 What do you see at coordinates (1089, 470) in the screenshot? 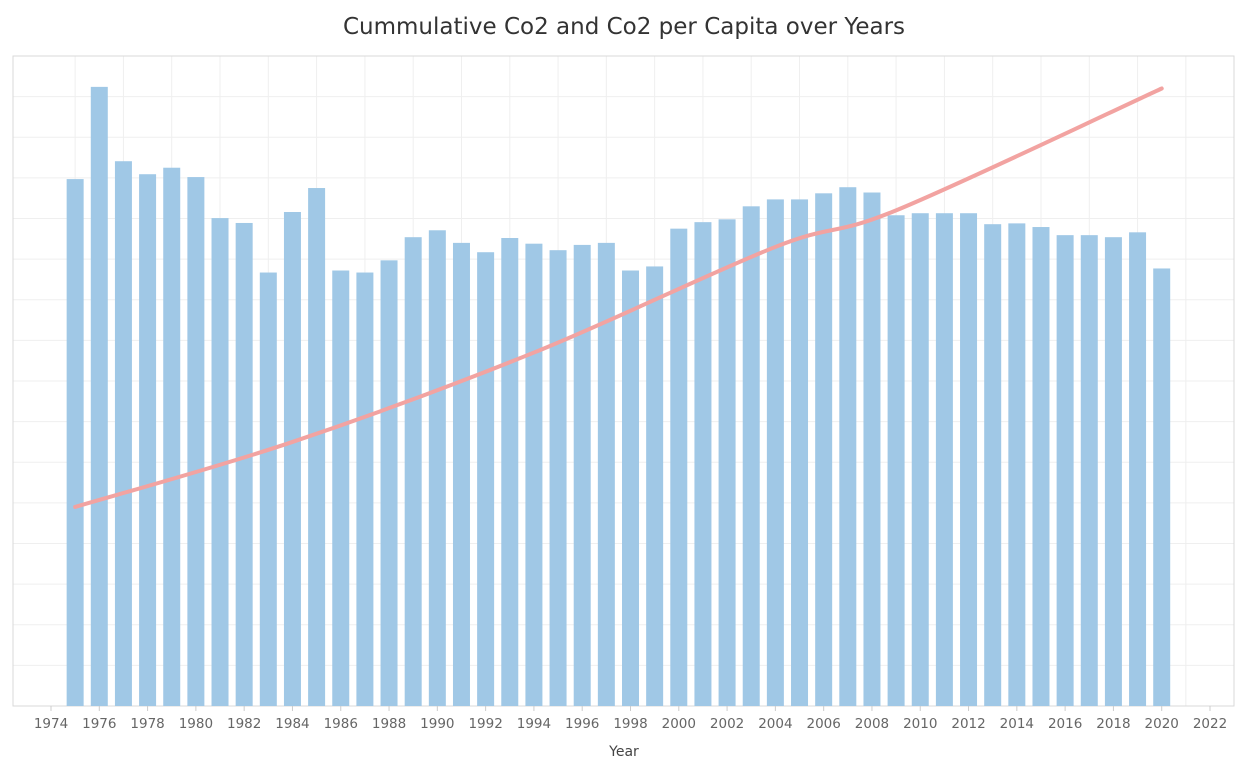
I see `bar-2017` at bounding box center [1089, 470].